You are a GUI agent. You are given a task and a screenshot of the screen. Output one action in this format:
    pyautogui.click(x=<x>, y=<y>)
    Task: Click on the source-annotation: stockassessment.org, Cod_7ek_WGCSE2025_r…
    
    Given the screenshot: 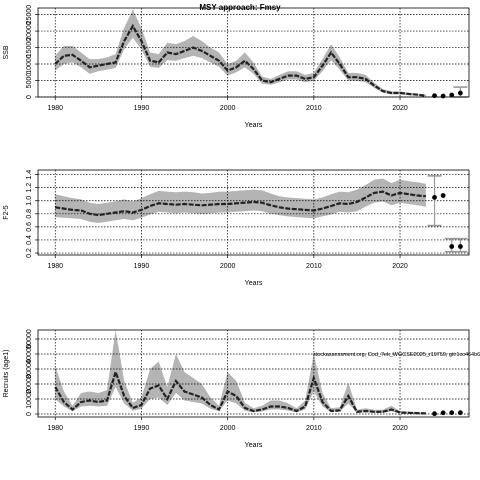 What is the action you would take?
    pyautogui.click(x=396, y=355)
    